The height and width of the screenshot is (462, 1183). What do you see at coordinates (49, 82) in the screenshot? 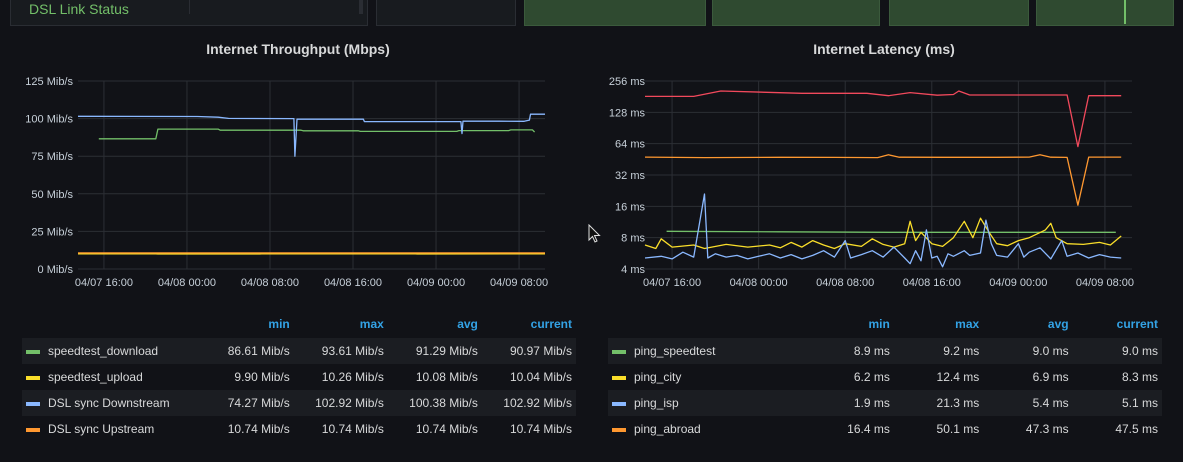
I see `y-tick-label: 125 Mib/s` at bounding box center [49, 82].